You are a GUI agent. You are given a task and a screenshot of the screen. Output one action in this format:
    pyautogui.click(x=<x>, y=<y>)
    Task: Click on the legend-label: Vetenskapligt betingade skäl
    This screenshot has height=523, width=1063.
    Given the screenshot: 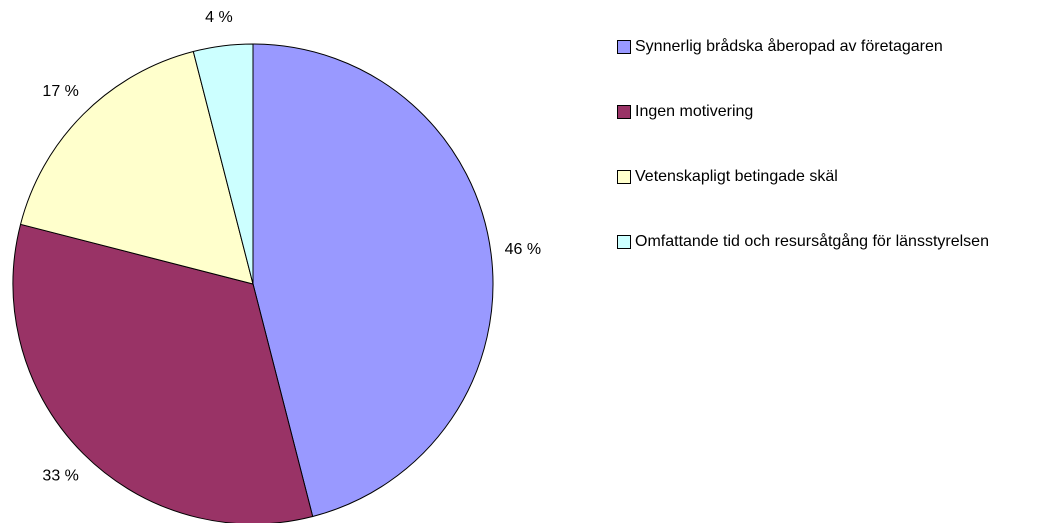 What is the action you would take?
    pyautogui.click(x=736, y=176)
    